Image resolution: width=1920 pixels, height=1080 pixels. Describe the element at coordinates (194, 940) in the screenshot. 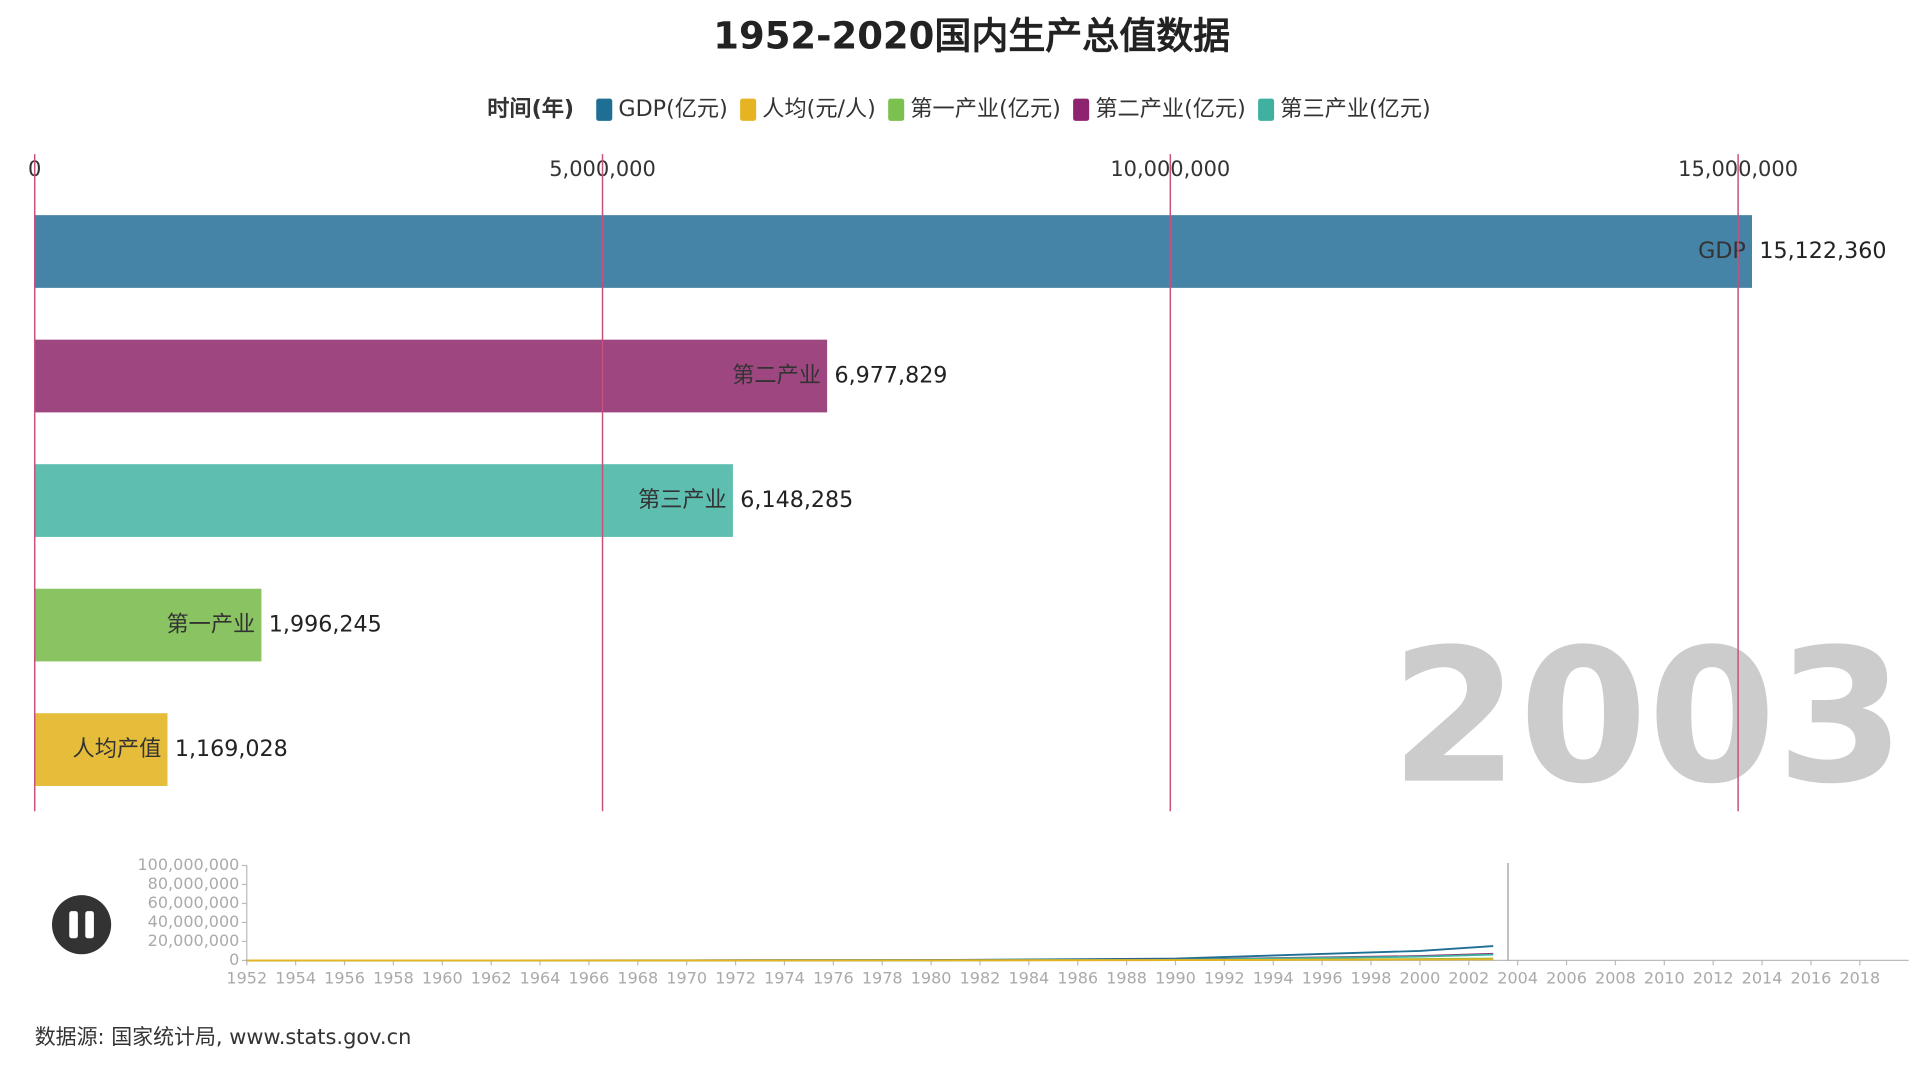

I see `y-tick-label: 20,000,000` at that location.